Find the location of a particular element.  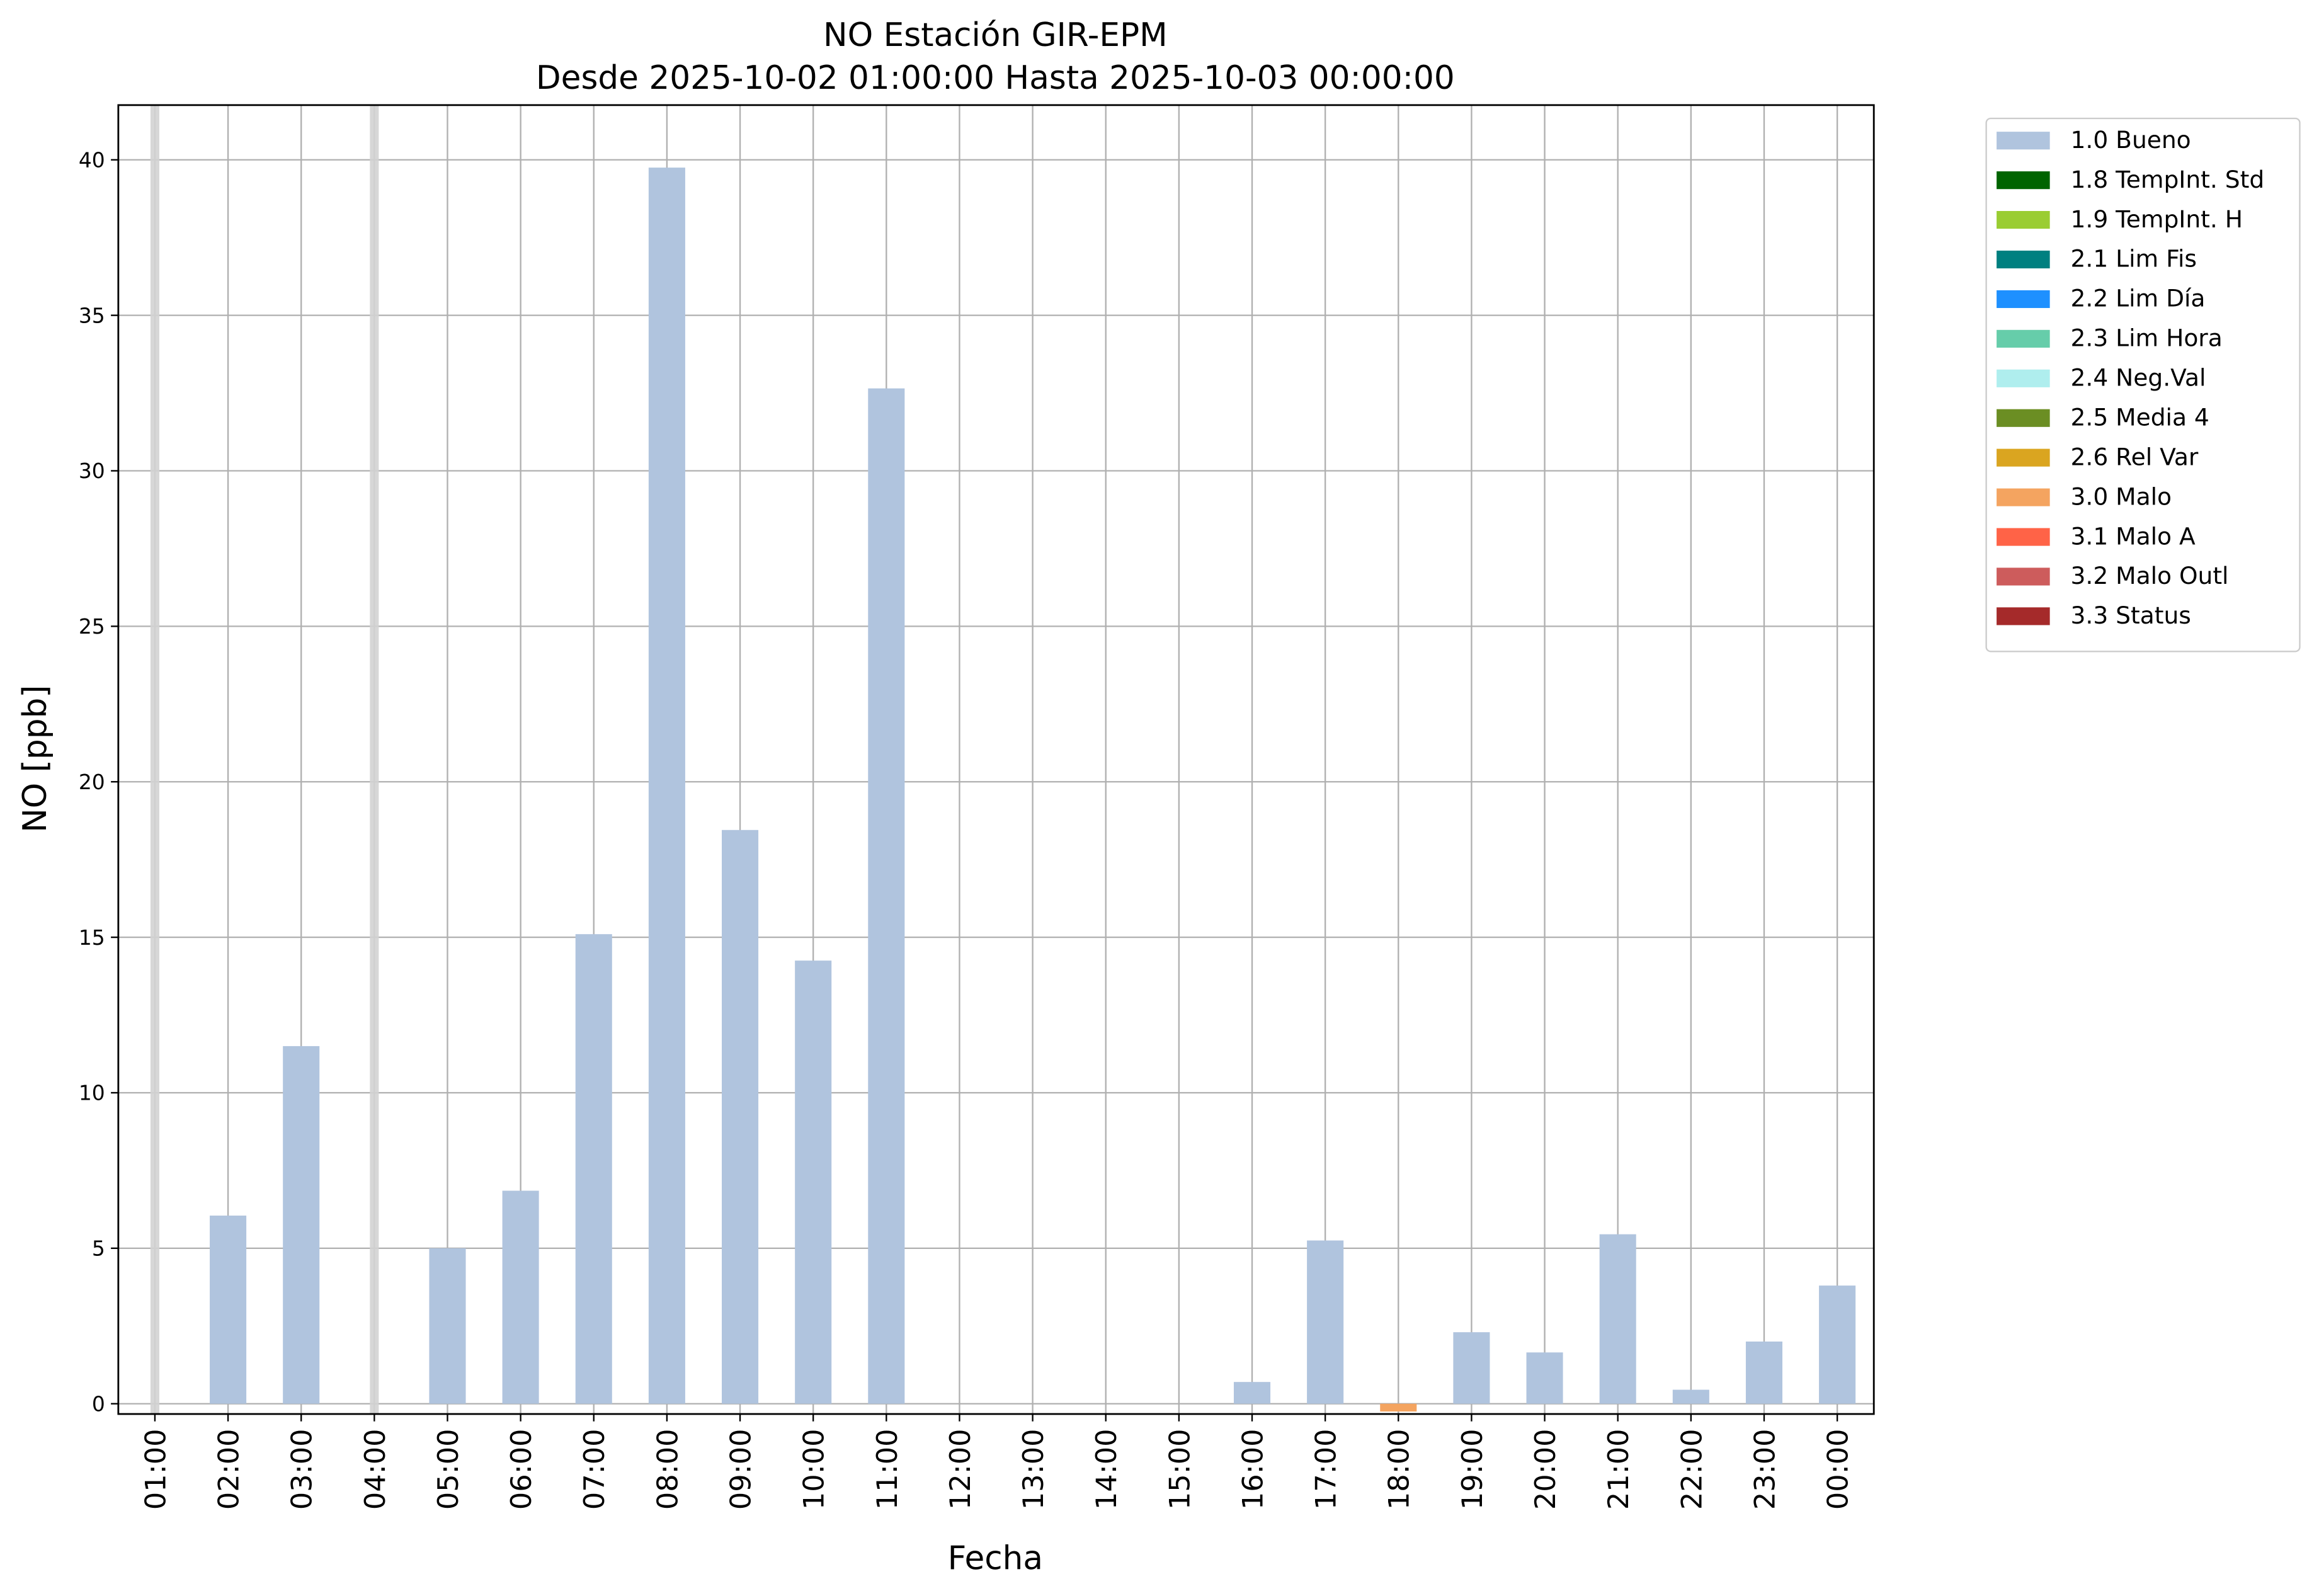

legend-label: 1.0 Bueno is located at coordinates (2131, 140).